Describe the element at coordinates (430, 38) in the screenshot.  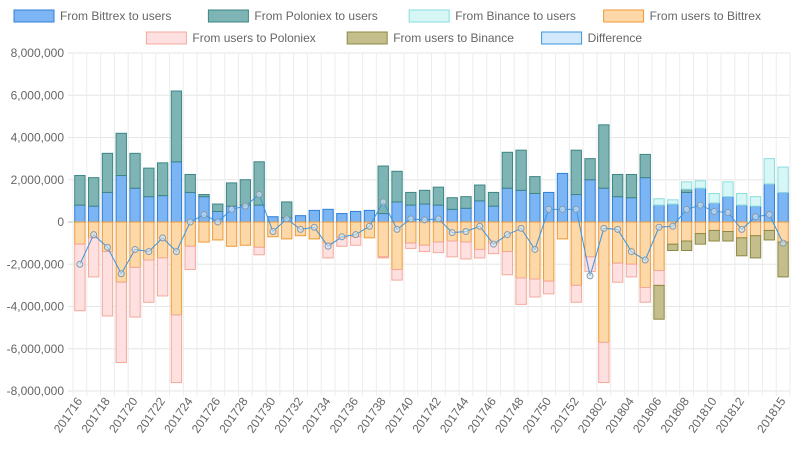
I see `legend-item: From users to Binance` at that location.